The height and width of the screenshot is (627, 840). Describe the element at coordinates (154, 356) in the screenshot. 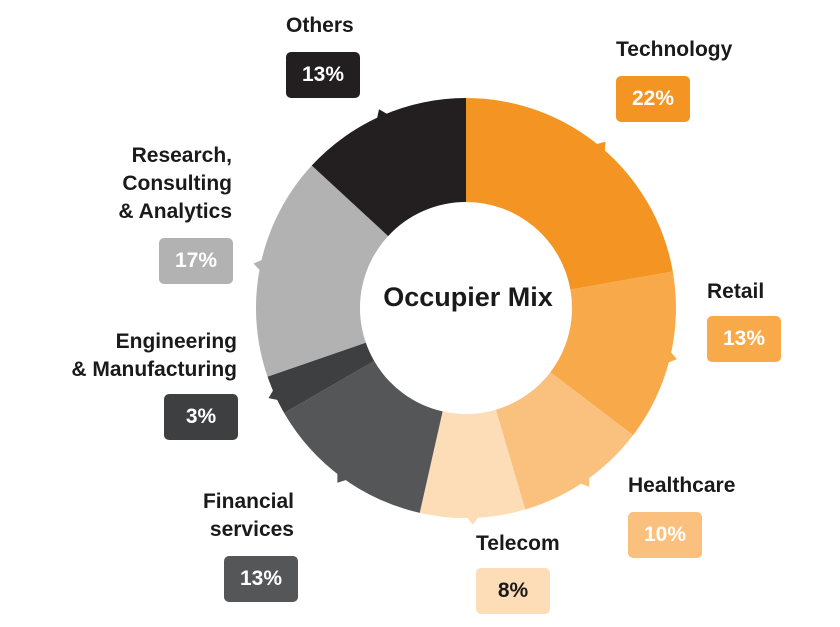

I see `label-engineering-manufacturing: Engineering & Manufacturing` at that location.